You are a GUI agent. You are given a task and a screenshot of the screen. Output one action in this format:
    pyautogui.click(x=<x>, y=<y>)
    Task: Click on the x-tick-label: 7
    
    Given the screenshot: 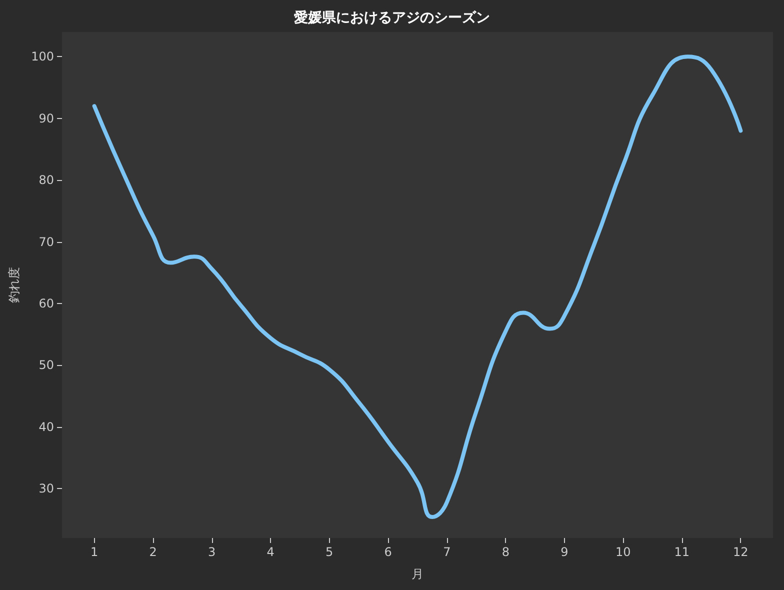 What is the action you would take?
    pyautogui.click(x=447, y=552)
    